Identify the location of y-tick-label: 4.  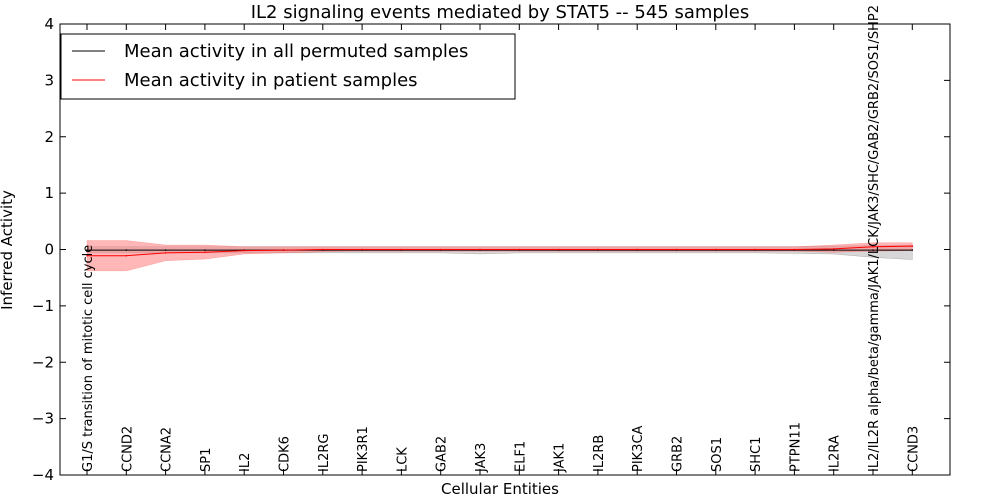
(49, 24).